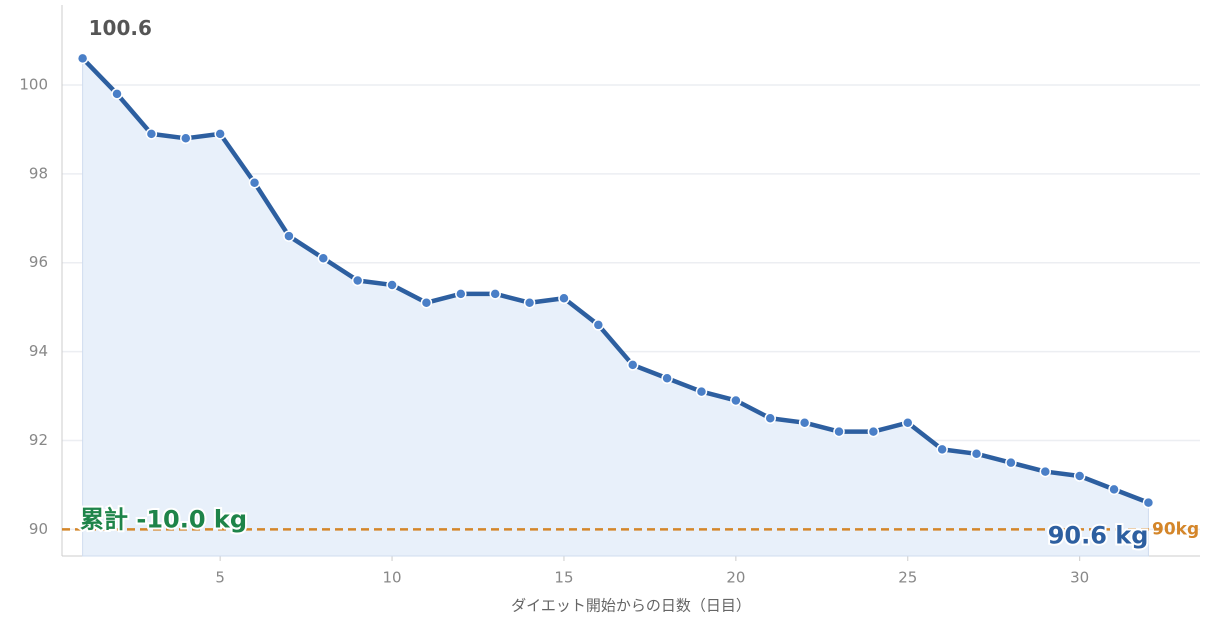 This screenshot has height=630, width=1230. What do you see at coordinates (1175, 529) in the screenshot?
I see `target-label: 90kg` at bounding box center [1175, 529].